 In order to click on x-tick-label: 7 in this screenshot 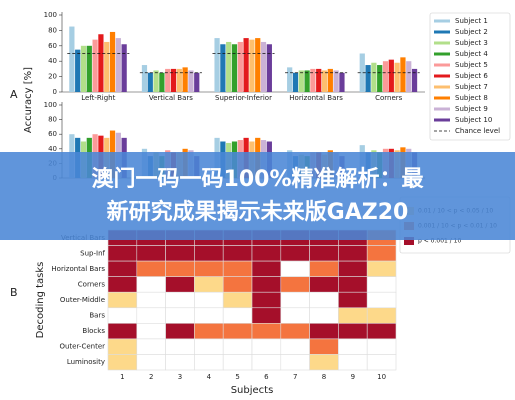, I will do `click(295, 377)`.